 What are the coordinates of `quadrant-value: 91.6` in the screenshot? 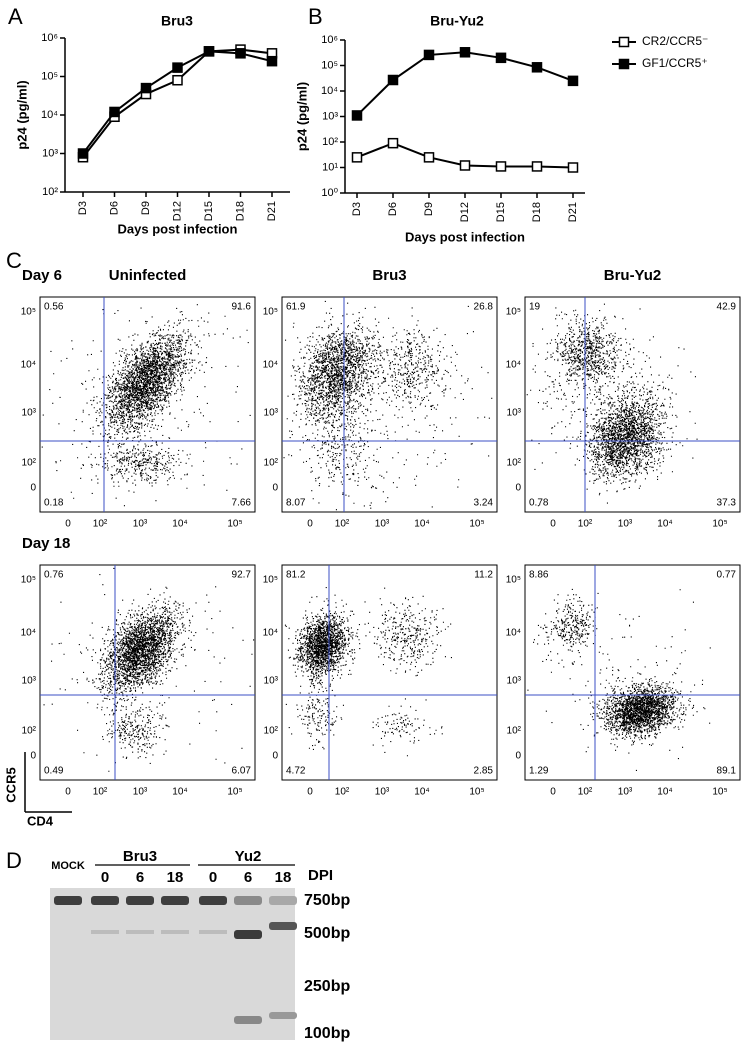 It's located at (242, 307).